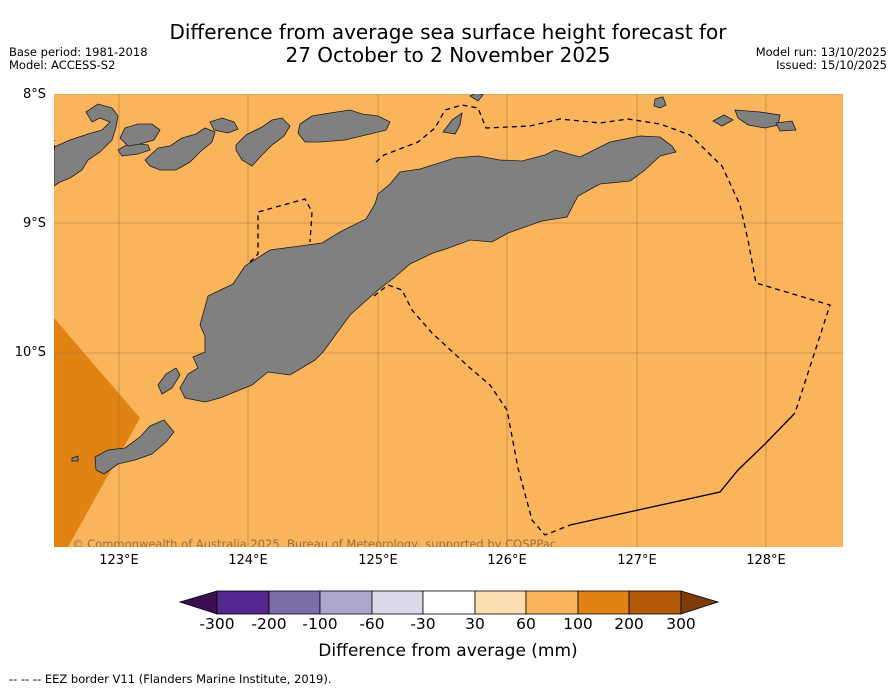 The width and height of the screenshot is (896, 690). What do you see at coordinates (660, 102) in the screenshot?
I see `island-leti` at bounding box center [660, 102].